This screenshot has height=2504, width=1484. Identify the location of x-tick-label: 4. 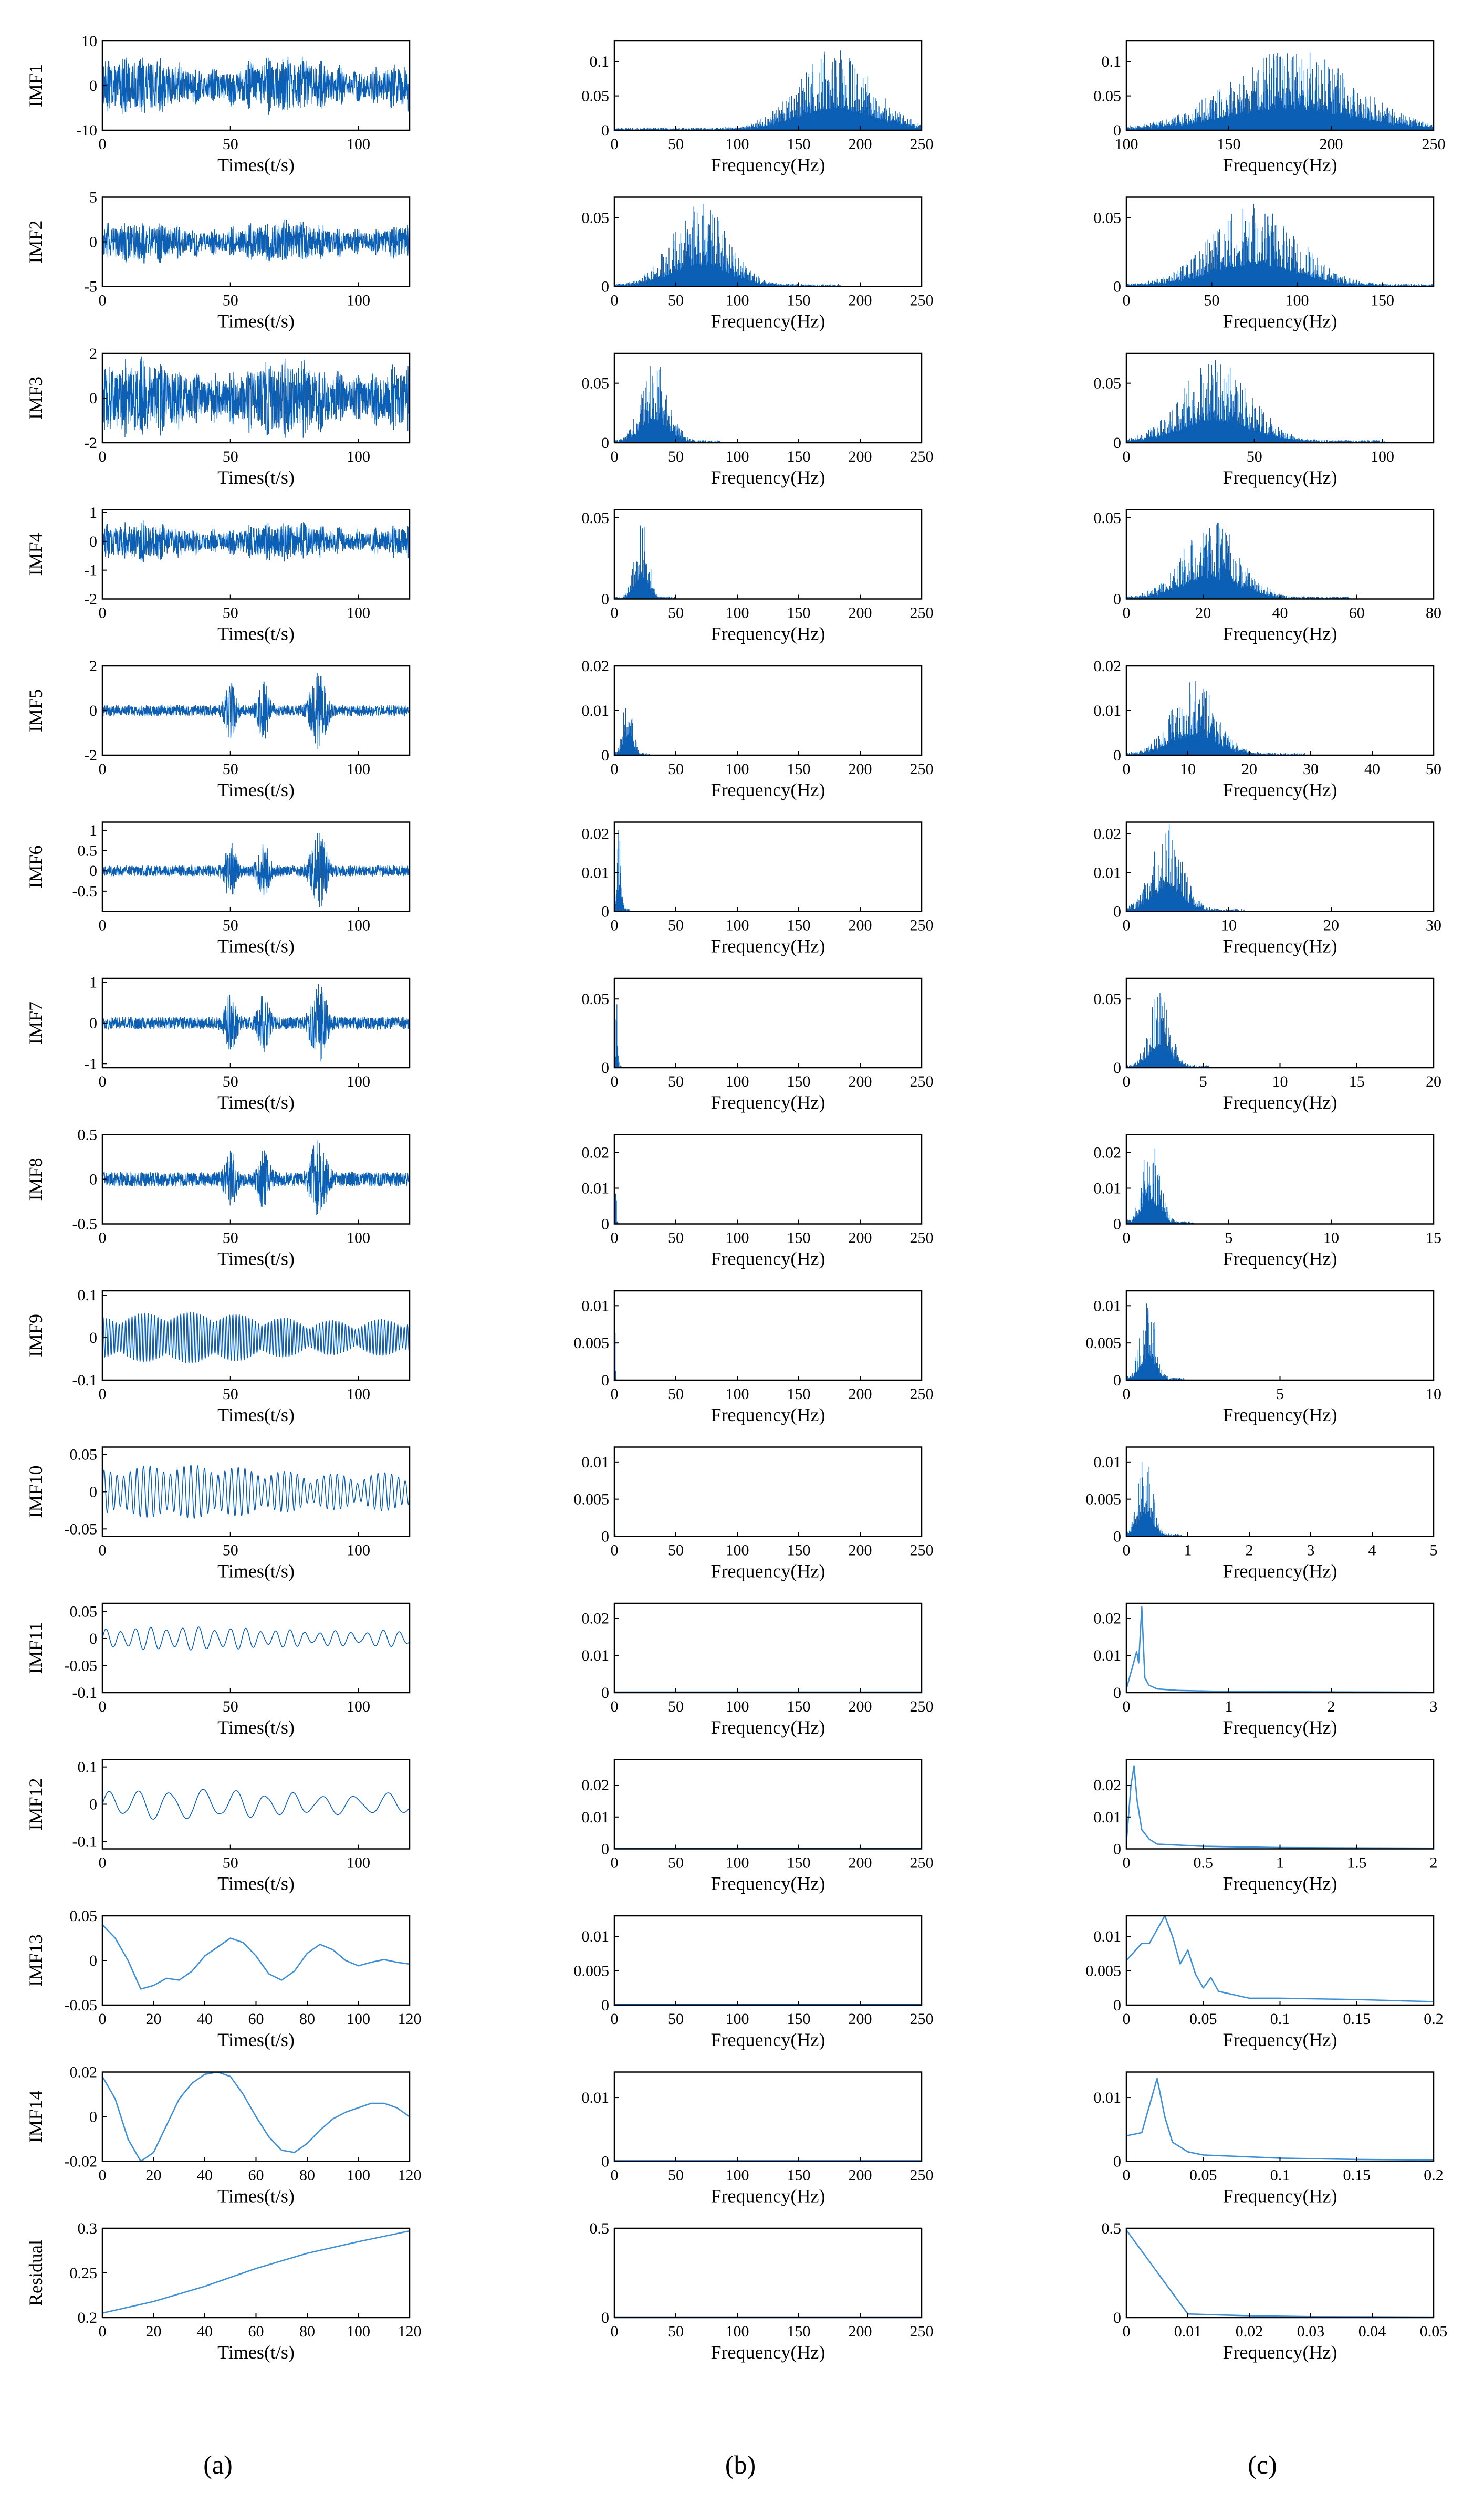
(1372, 1551).